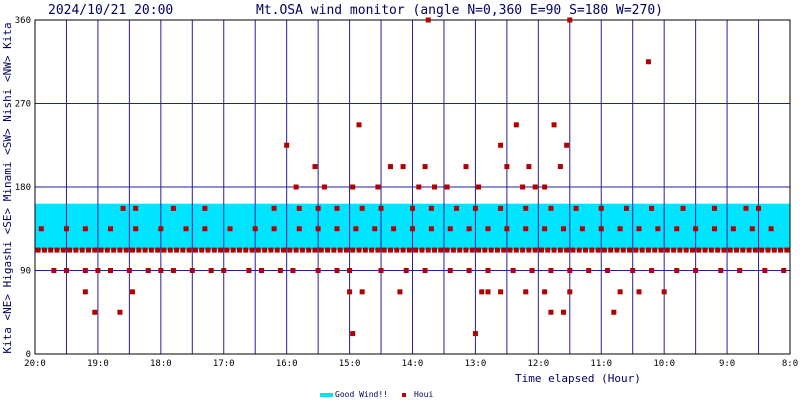  Describe the element at coordinates (404, 395) in the screenshot. I see `legend-houi-swatch` at that location.